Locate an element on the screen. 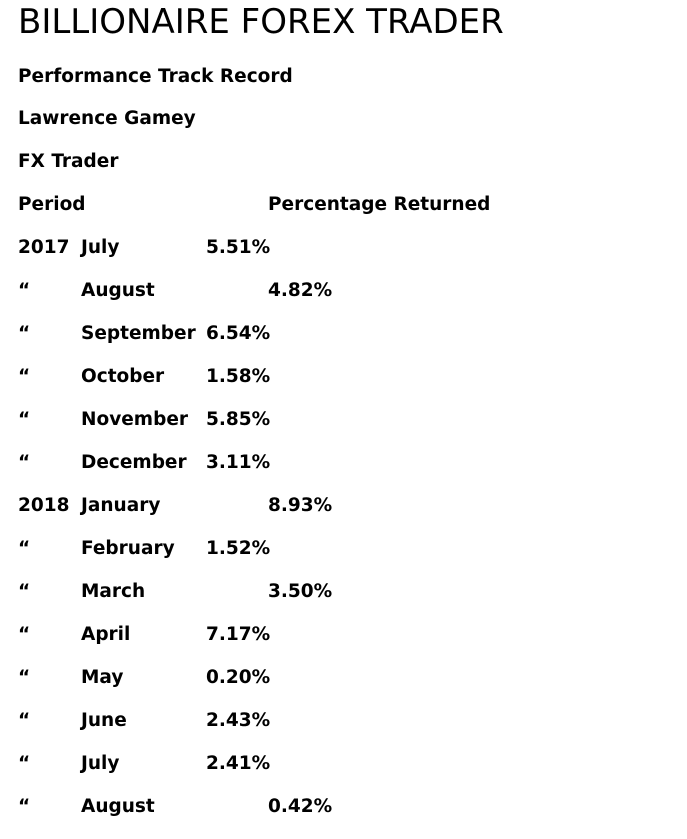 The width and height of the screenshot is (687, 839). subtitle: Performance Track Record is located at coordinates (155, 76).